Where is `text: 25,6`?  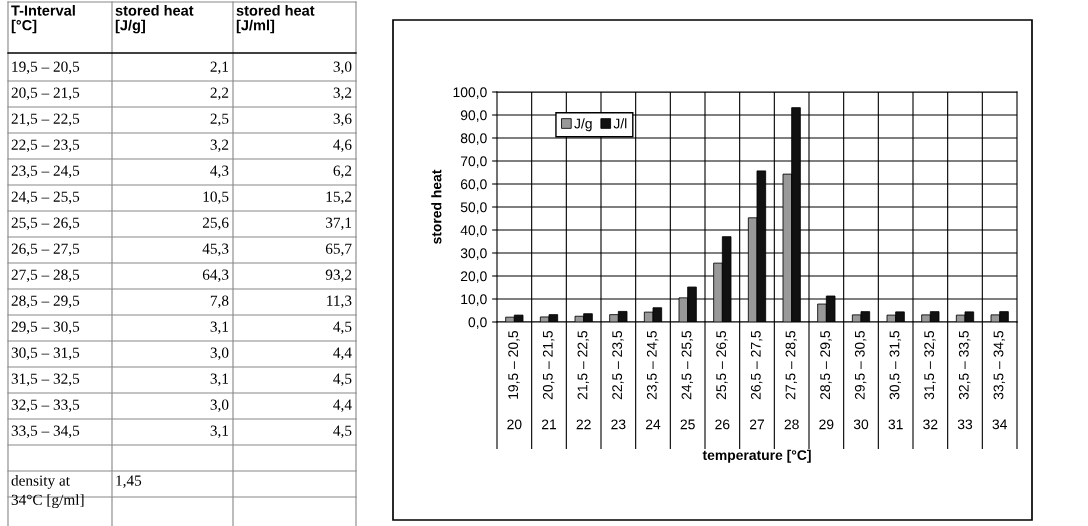
text: 25,6 is located at coordinates (215, 224).